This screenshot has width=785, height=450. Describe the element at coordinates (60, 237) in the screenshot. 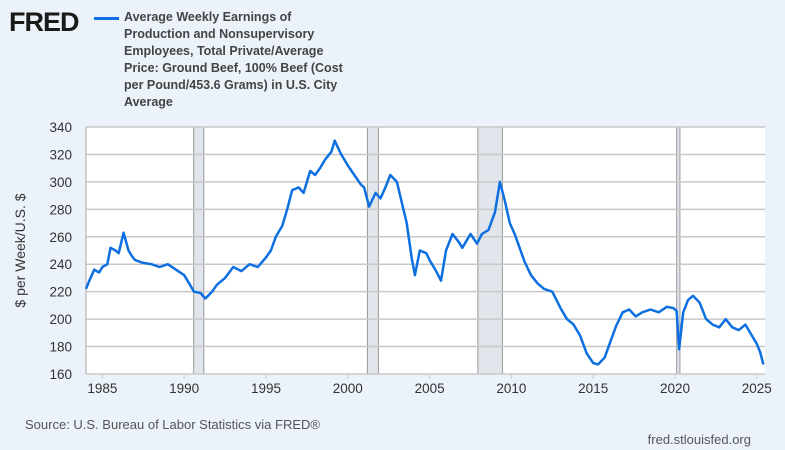

I see `y-tick-label: 260` at that location.